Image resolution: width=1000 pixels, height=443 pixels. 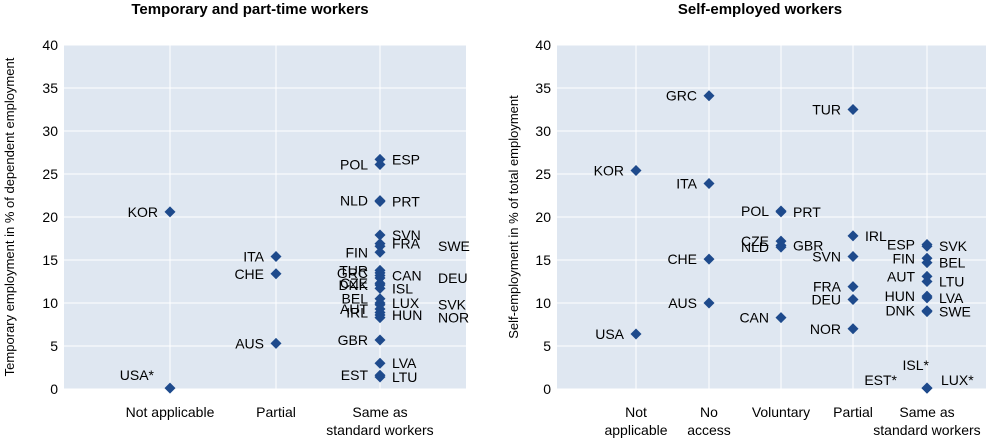 I want to click on y-tick-label: 25, so click(x=50, y=174).